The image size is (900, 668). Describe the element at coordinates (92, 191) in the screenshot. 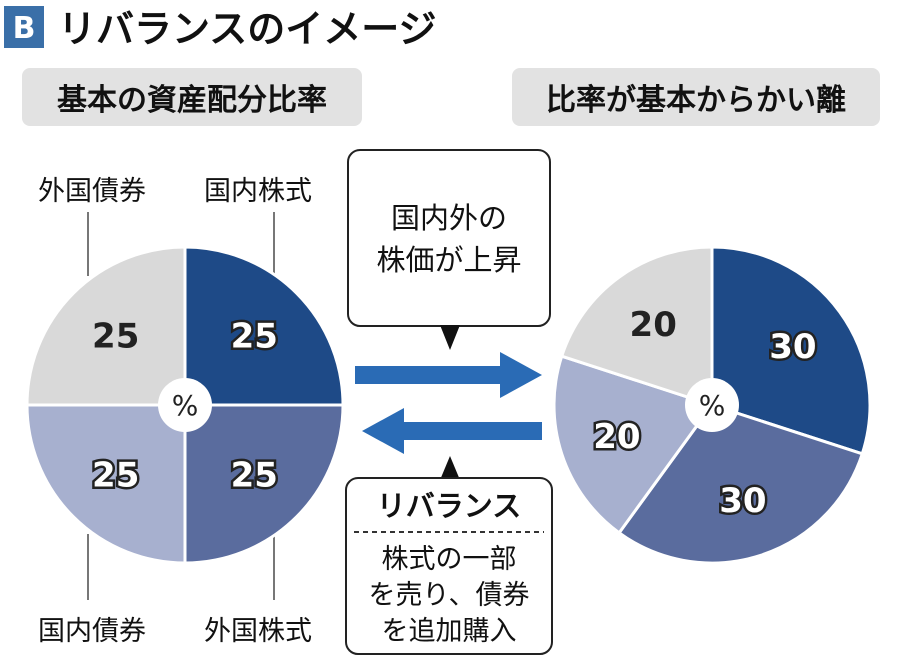

I see `left-label-foreign-bond: 外国債券` at that location.